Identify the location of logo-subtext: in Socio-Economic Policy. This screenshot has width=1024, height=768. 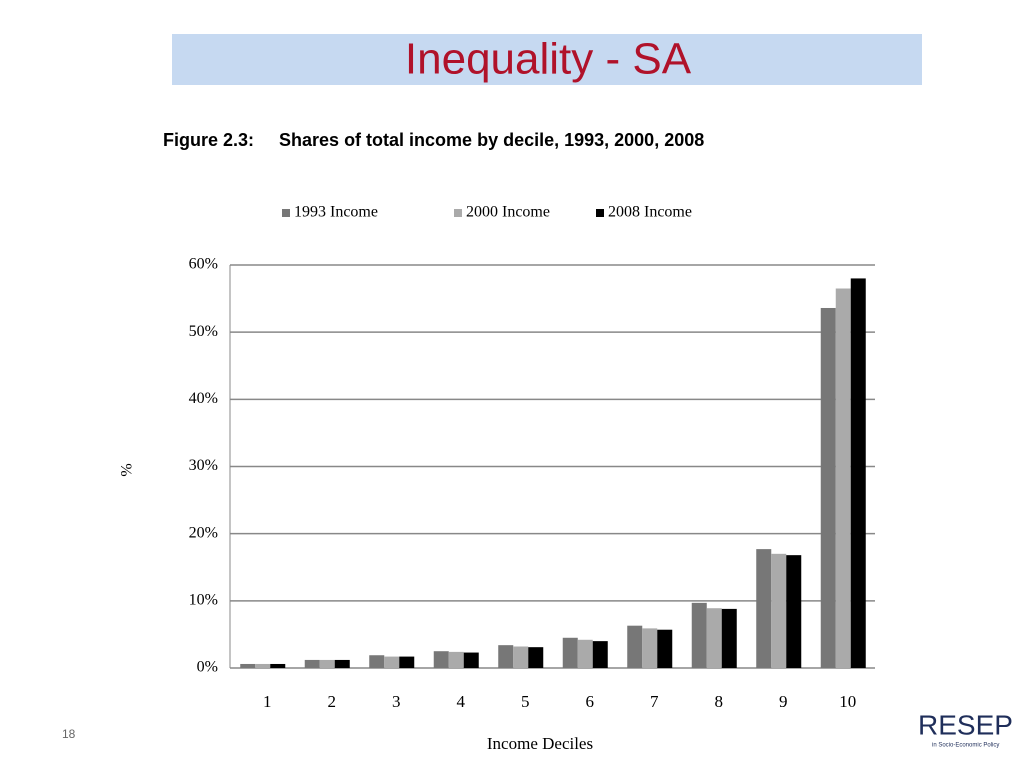
(965, 746).